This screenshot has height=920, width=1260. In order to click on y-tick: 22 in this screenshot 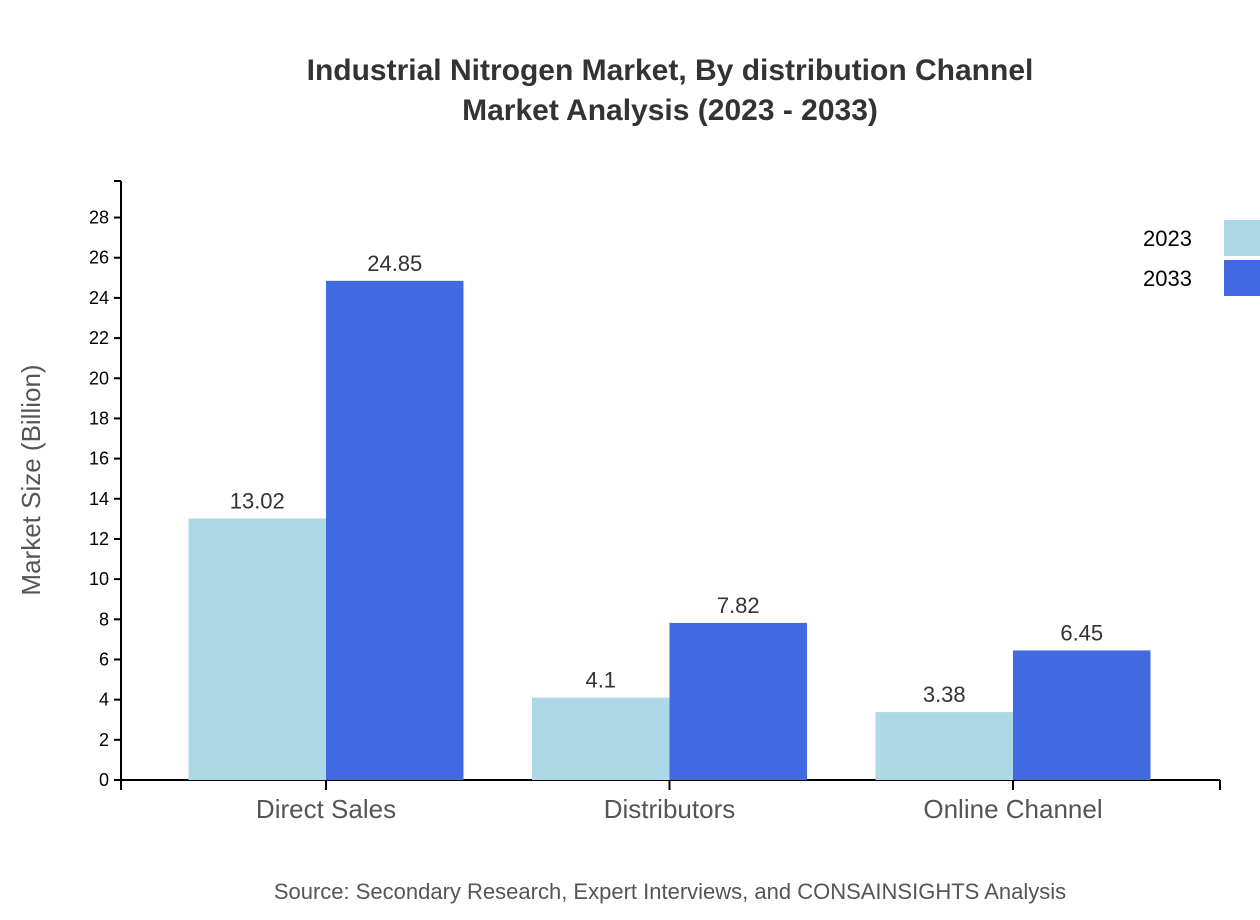, I will do `click(105, 338)`.